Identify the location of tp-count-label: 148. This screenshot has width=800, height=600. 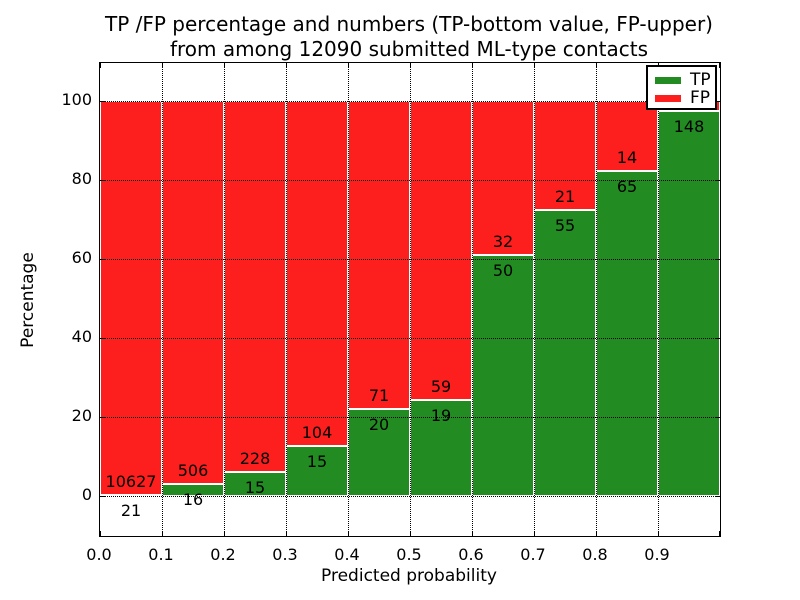
(689, 127).